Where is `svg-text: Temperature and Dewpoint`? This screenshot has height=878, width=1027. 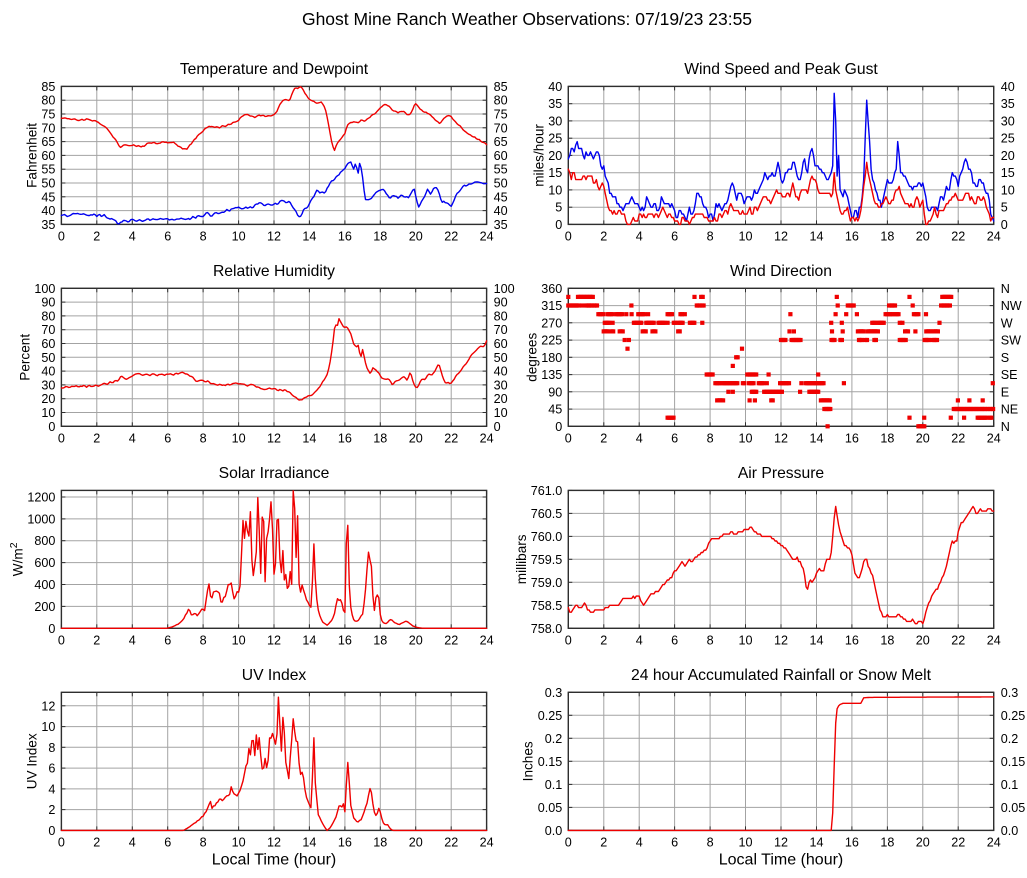 svg-text: Temperature and Dewpoint is located at coordinates (274, 69).